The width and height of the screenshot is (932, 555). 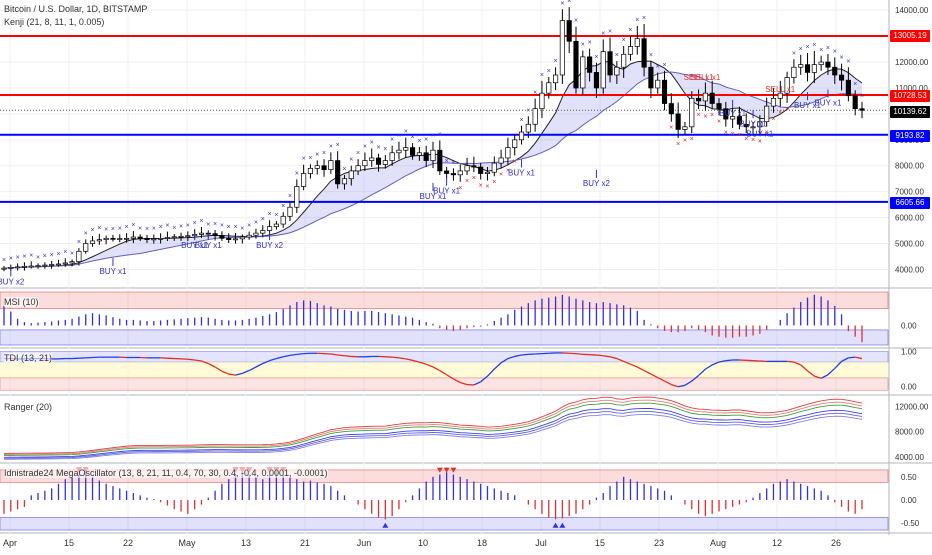 I want to click on chart-subtitle: Kenji (21, 8, 11, 1, 0.005), so click(x=54, y=22).